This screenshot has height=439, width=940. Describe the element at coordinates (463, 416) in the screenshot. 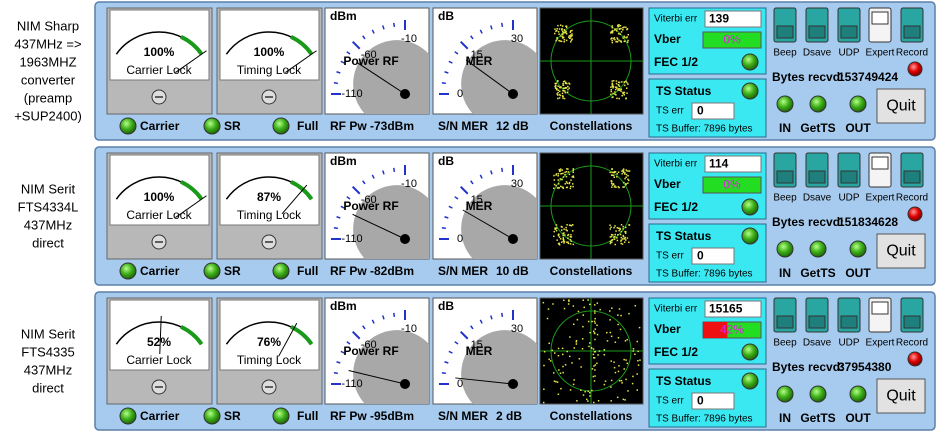

I see `mer-label: S/N MER` at that location.